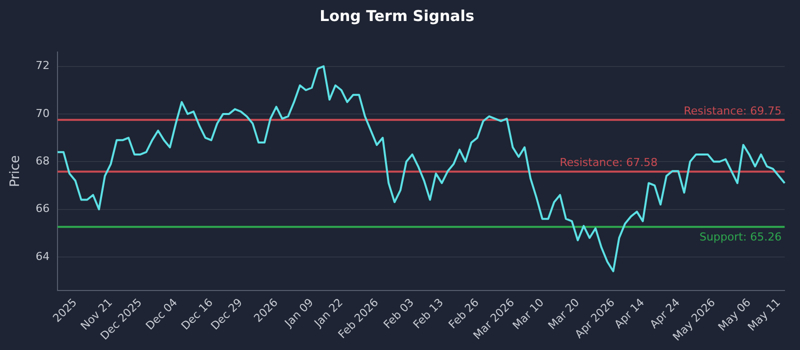 The width and height of the screenshot is (800, 350). Describe the element at coordinates (43, 113) in the screenshot. I see `y-tick-label: 70` at that location.